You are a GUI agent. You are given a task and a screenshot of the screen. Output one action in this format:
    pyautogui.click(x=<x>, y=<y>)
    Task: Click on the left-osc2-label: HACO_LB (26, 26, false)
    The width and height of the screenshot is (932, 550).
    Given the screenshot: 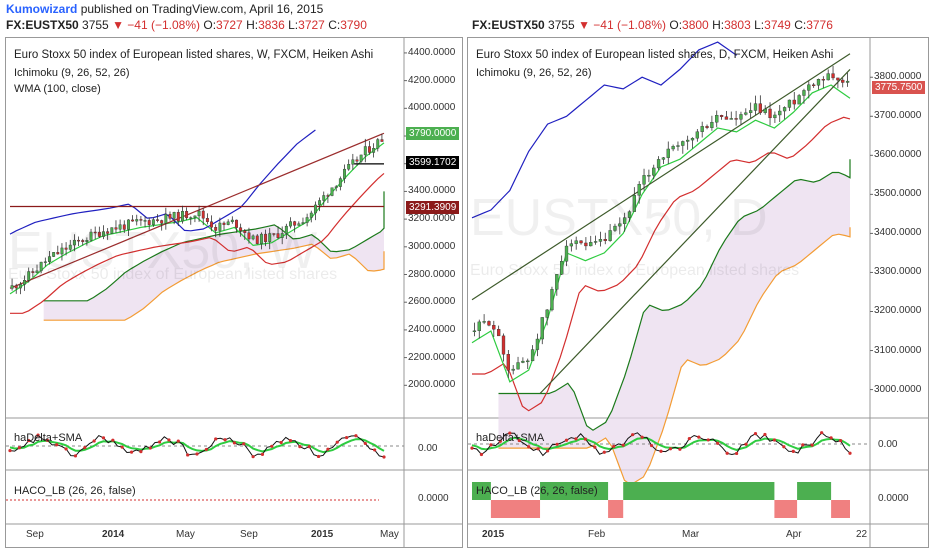 What is the action you would take?
    pyautogui.click(x=75, y=491)
    